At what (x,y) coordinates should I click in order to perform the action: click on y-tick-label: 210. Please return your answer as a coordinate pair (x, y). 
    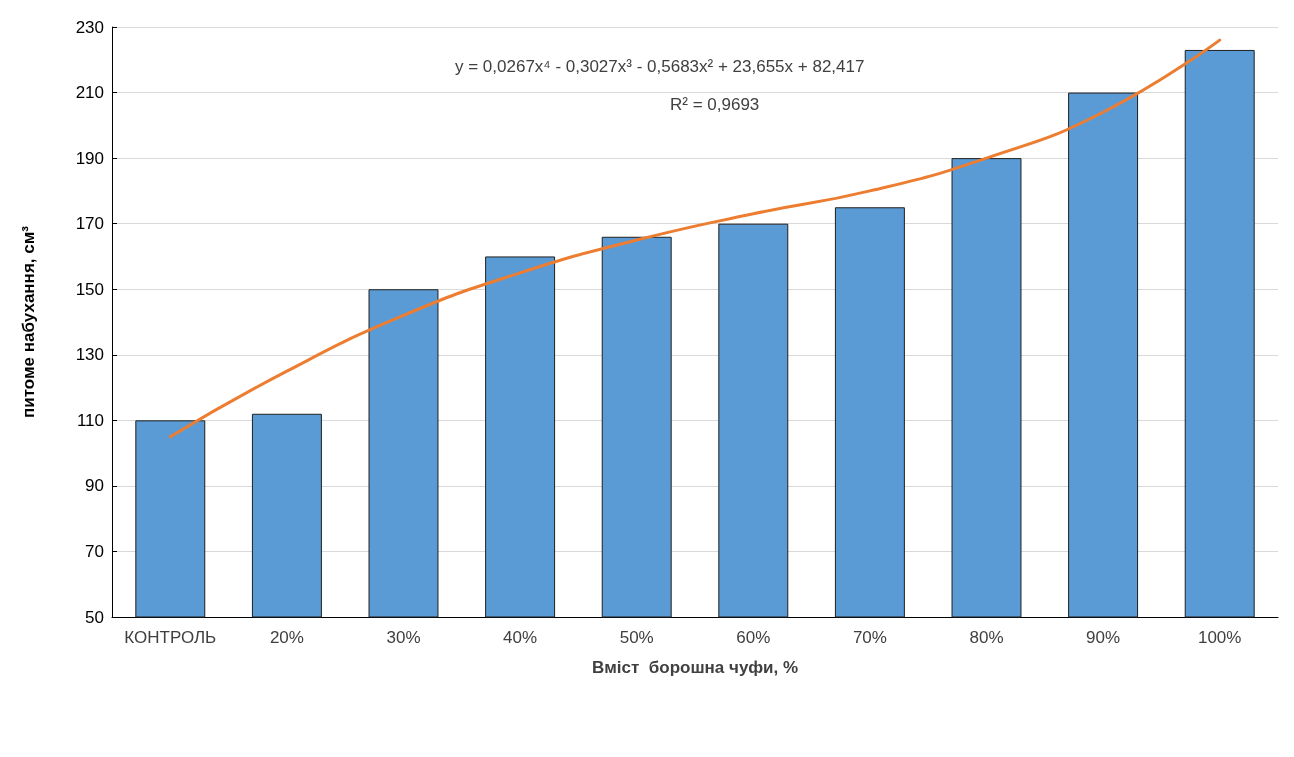
    Looking at the image, I should click on (89, 93).